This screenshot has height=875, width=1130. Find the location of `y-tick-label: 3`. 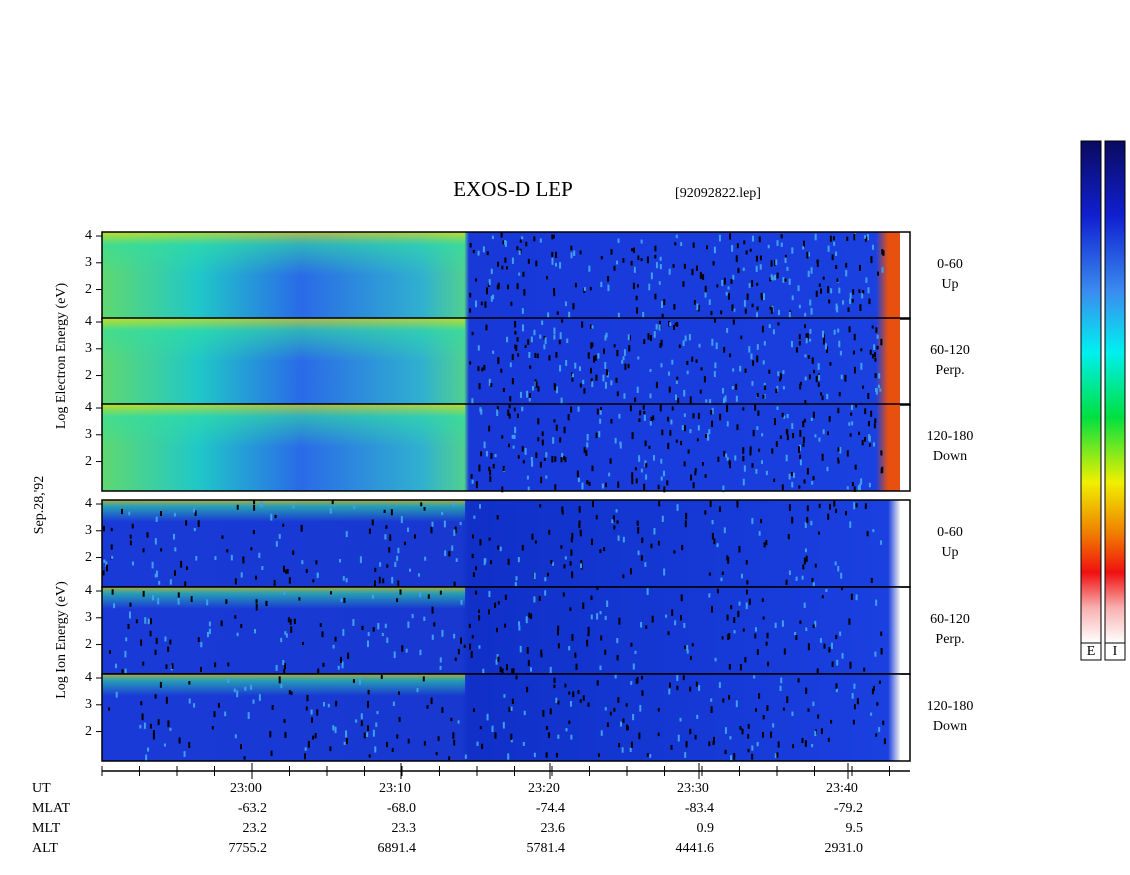

y-tick-label: 3 is located at coordinates (88, 262).